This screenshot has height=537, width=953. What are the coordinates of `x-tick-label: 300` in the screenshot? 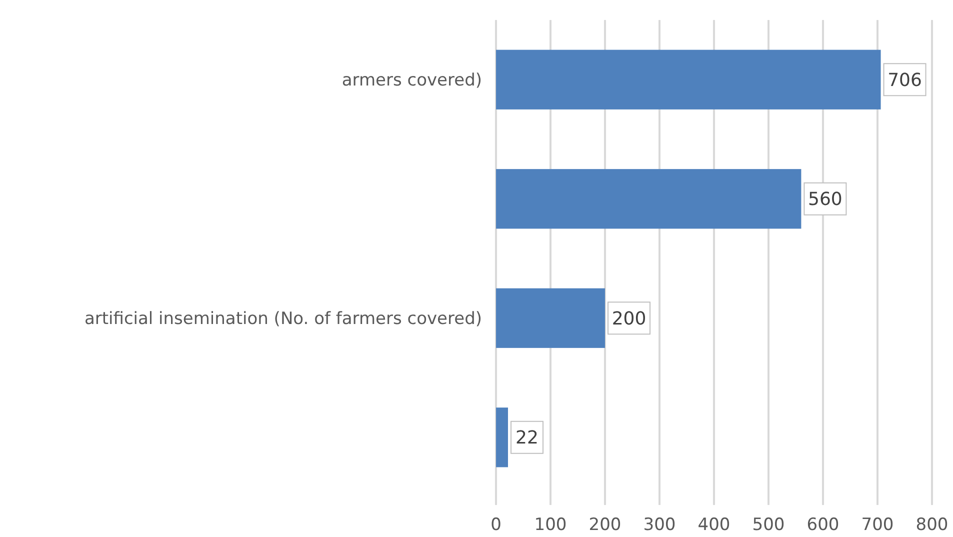 It's located at (659, 525).